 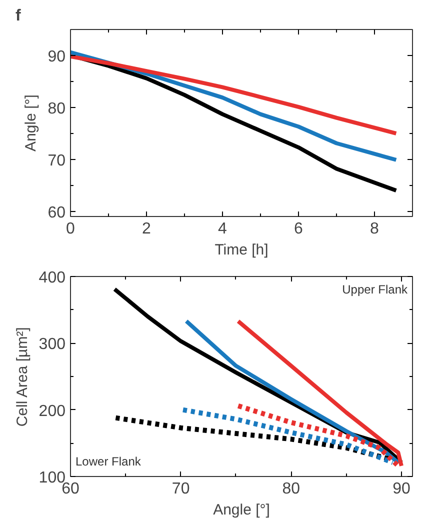 I want to click on x-tick-label: 0, so click(x=71, y=229).